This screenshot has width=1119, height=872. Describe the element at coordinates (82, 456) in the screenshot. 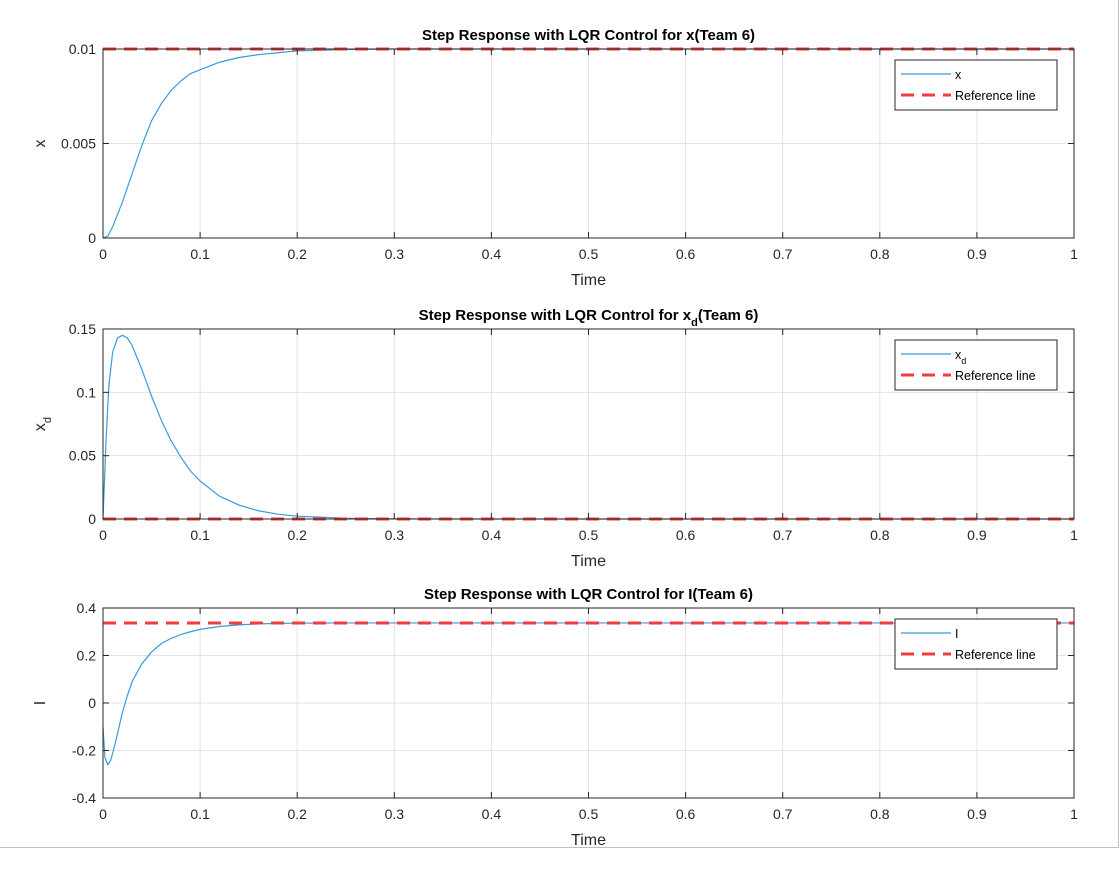

I see `y-tick-label: 0.05` at that location.